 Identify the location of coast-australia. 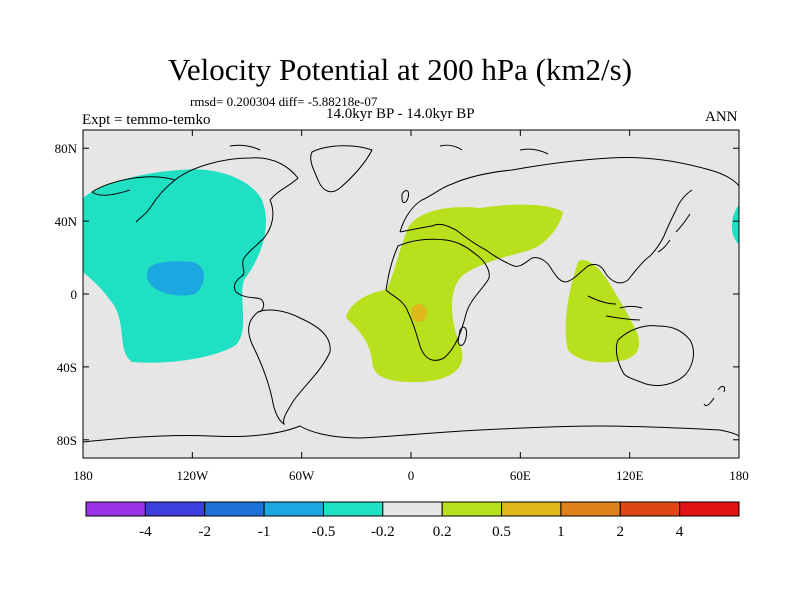
(654, 356).